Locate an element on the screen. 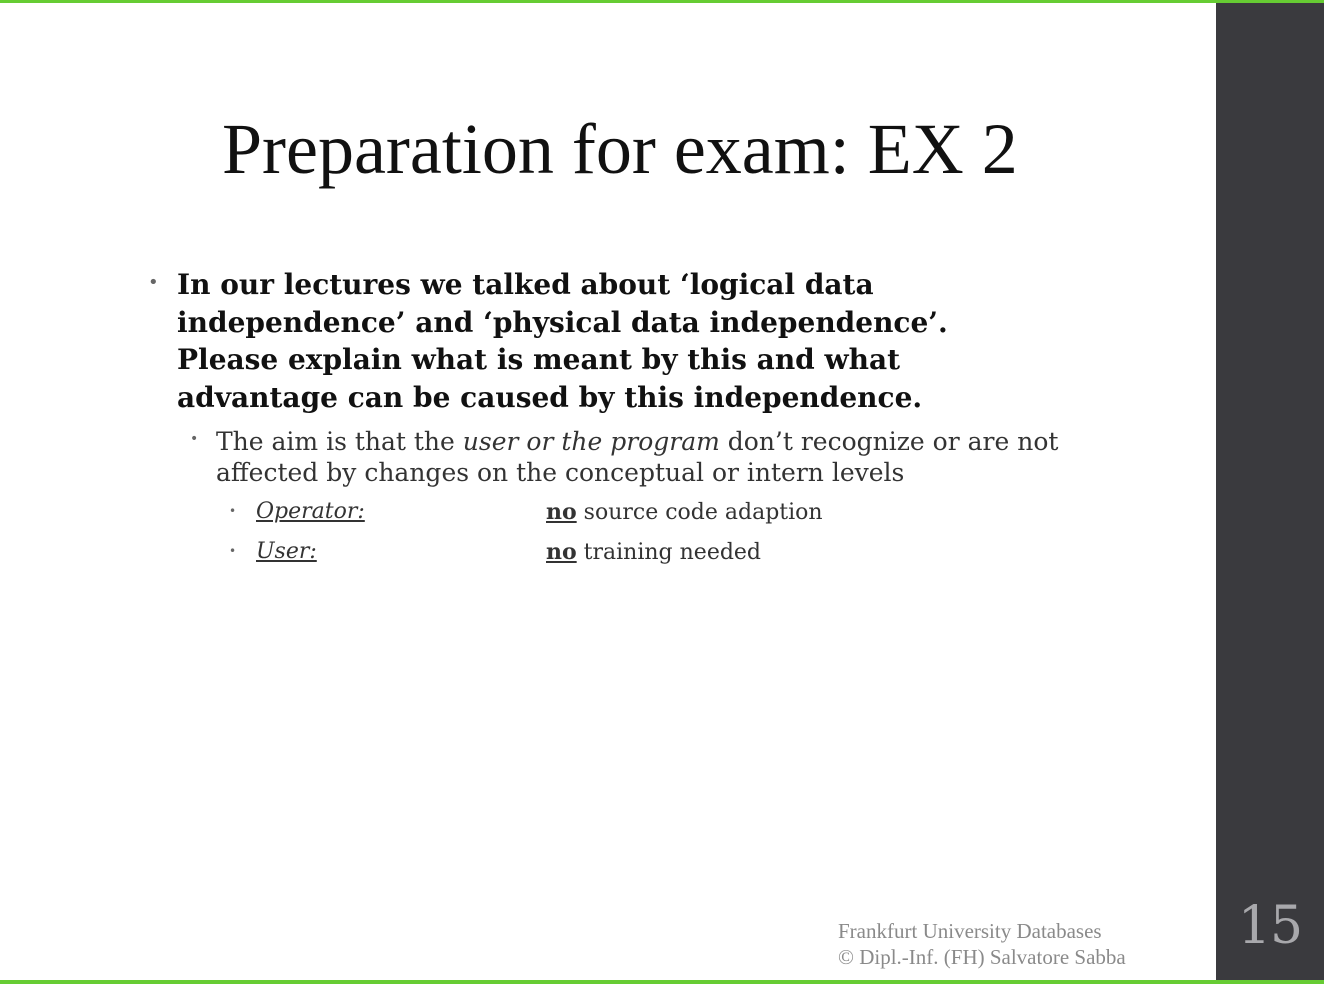  point-operator: • Operator: no source code adaption is located at coordinates (668, 518).